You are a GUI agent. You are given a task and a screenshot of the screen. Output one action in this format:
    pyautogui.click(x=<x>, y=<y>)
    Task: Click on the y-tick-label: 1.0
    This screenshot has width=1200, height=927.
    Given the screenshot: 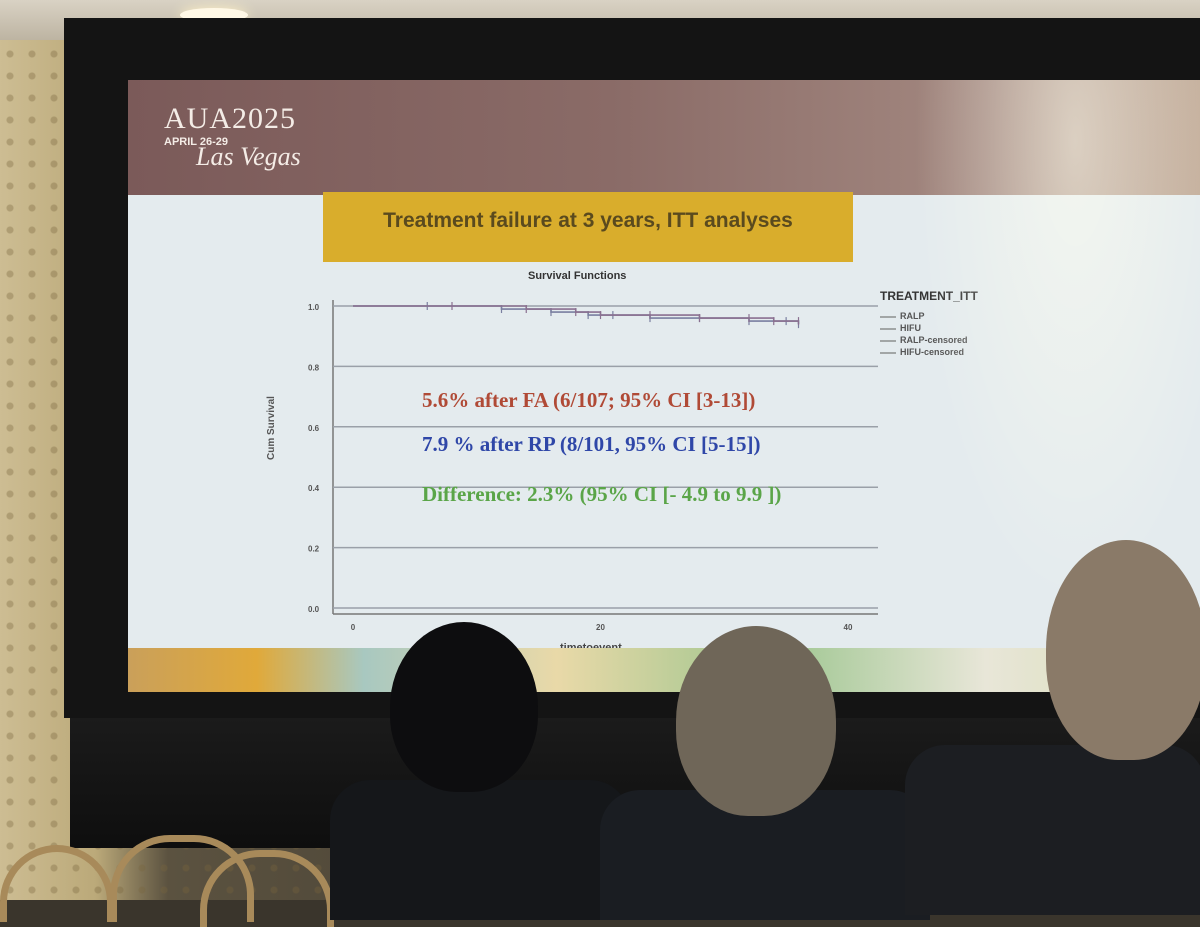 What is the action you would take?
    pyautogui.click(x=314, y=307)
    